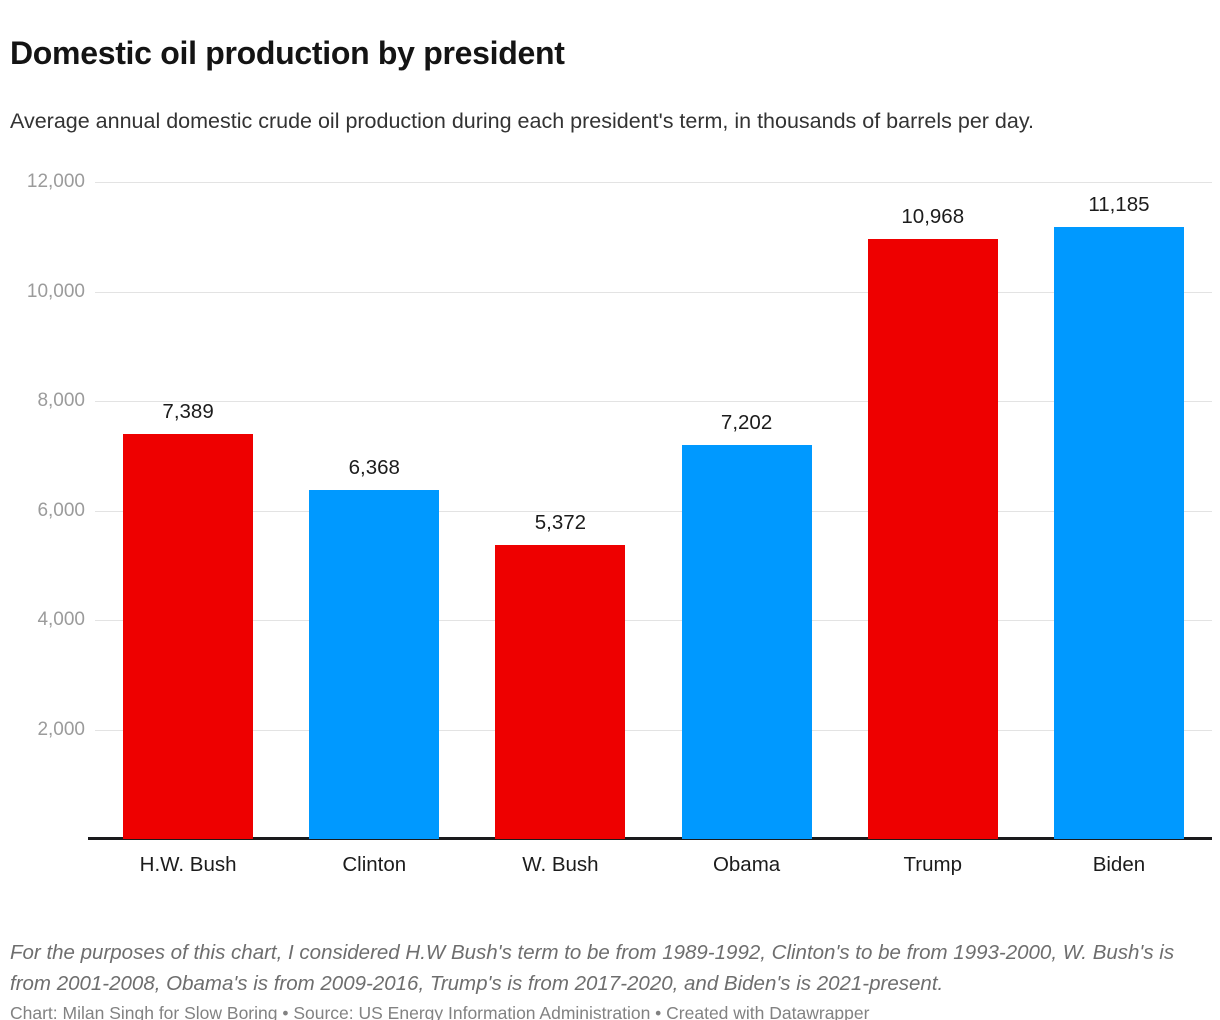  I want to click on bar-obama, so click(746, 641).